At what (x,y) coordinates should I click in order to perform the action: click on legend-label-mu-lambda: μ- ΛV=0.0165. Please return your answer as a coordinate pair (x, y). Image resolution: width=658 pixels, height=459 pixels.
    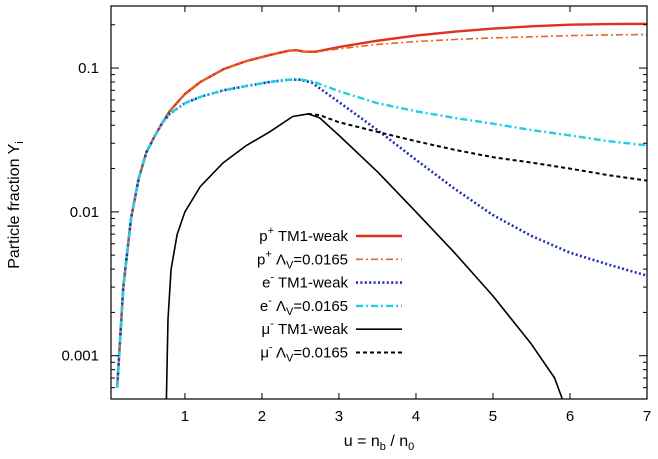
    Looking at the image, I should click on (304, 353).